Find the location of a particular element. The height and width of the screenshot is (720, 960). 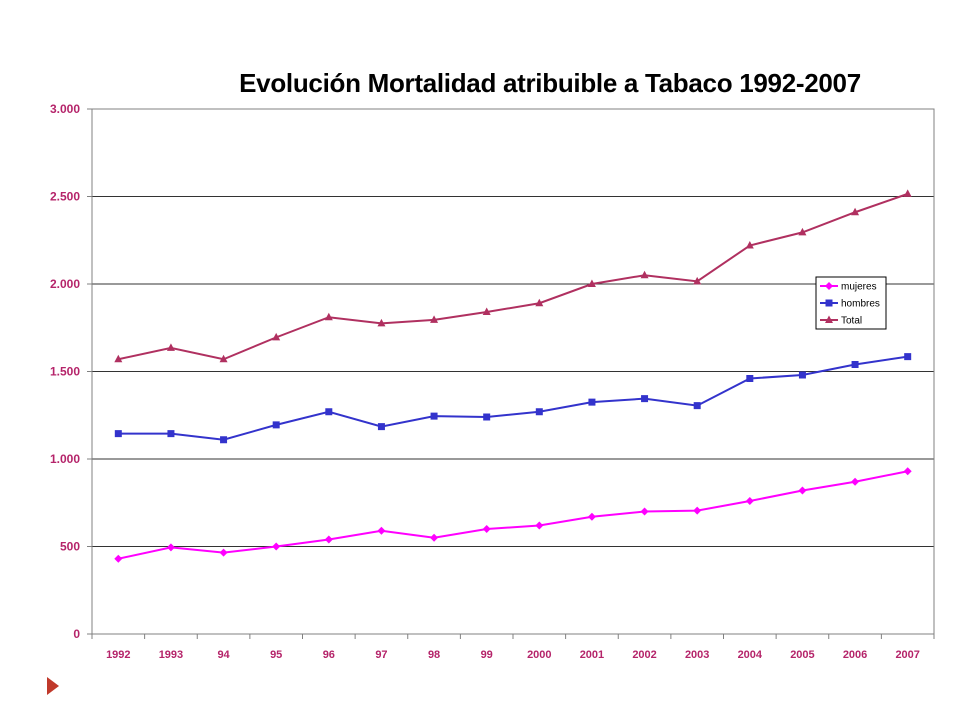

legend-label: mujeres is located at coordinates (859, 287).